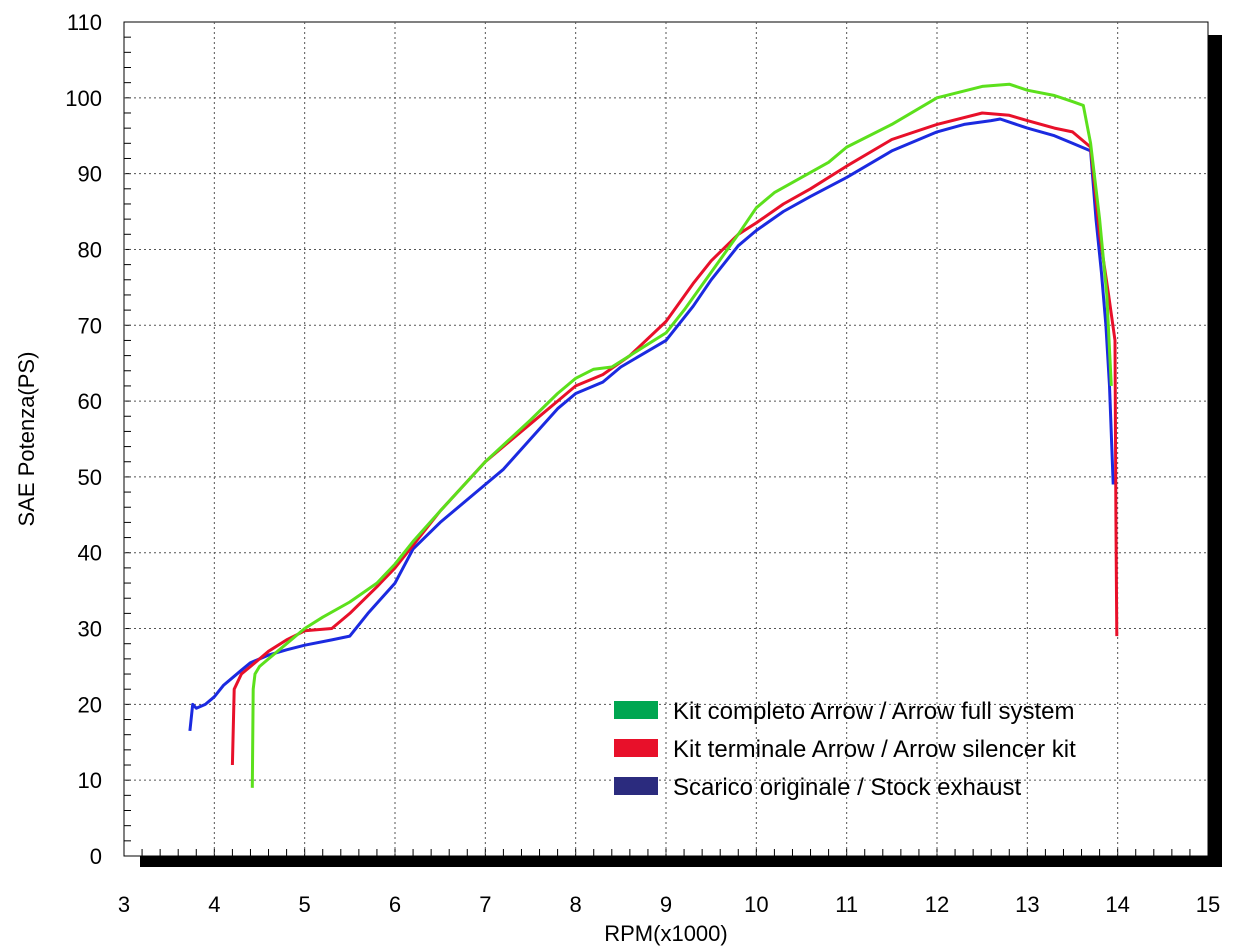 The width and height of the screenshot is (1234, 946). What do you see at coordinates (214, 904) in the screenshot?
I see `x-tick-label: 4` at bounding box center [214, 904].